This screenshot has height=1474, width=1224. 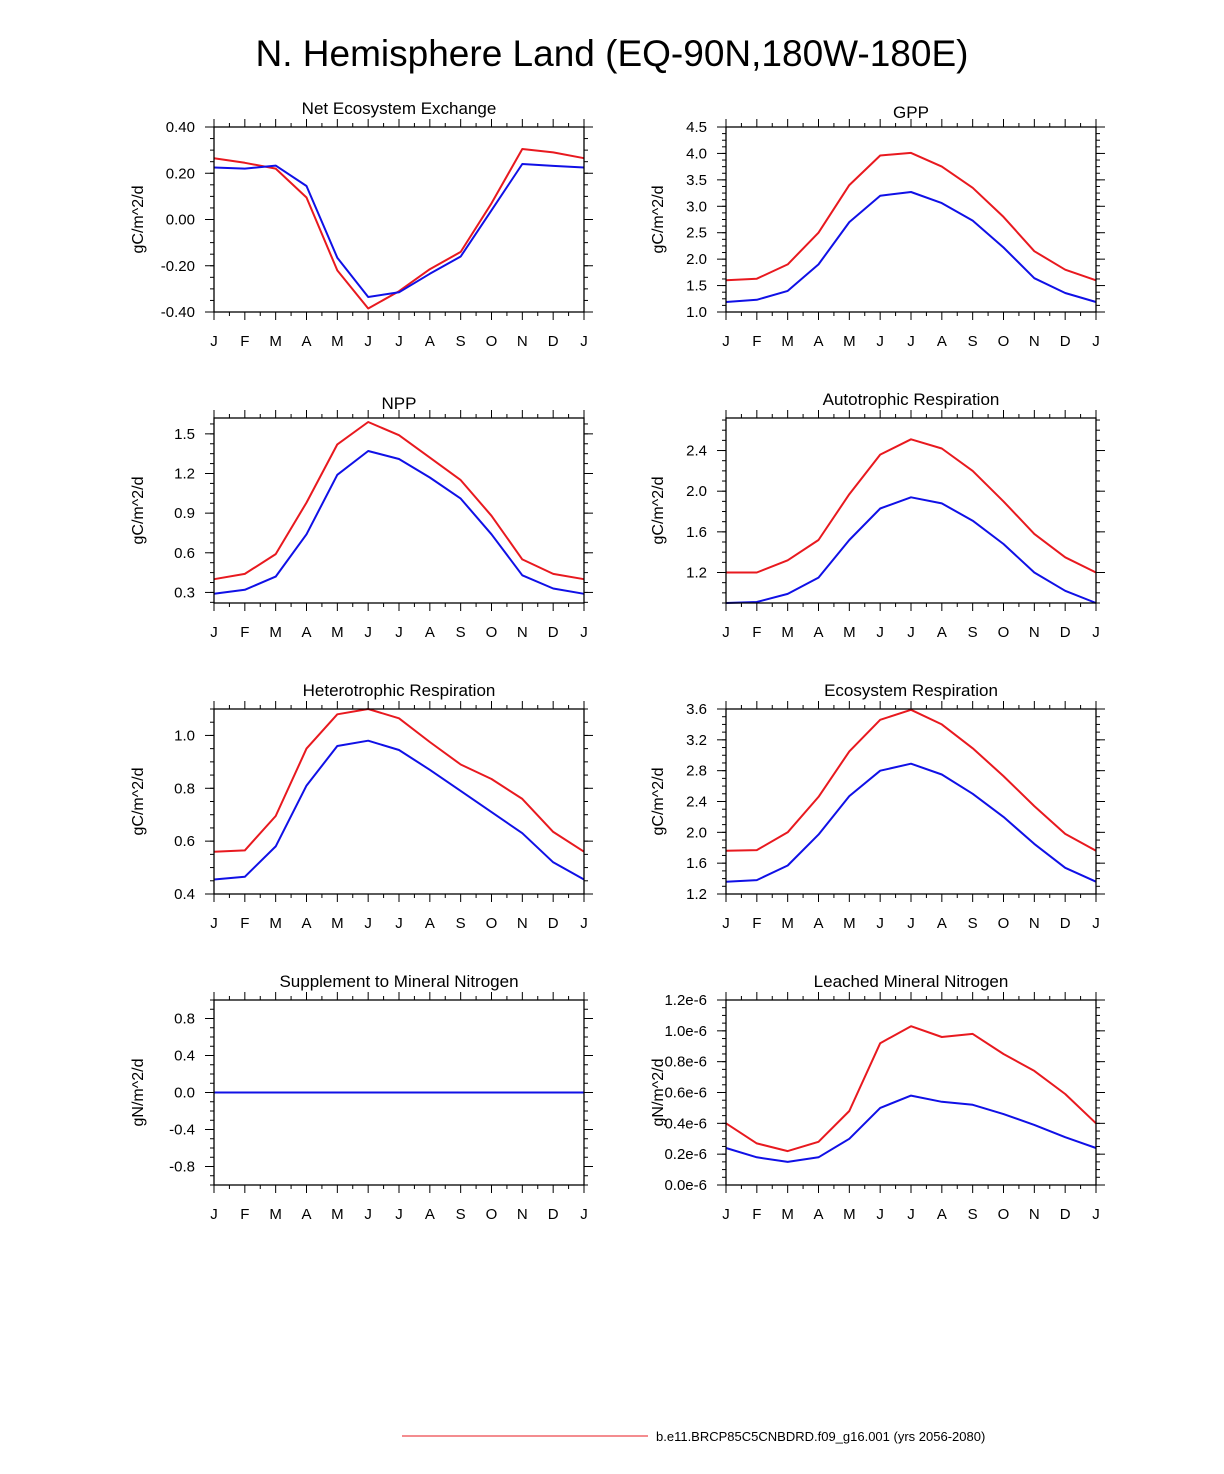 What do you see at coordinates (685, 1123) in the screenshot?
I see `y-tick-label: 0.4e-6` at bounding box center [685, 1123].